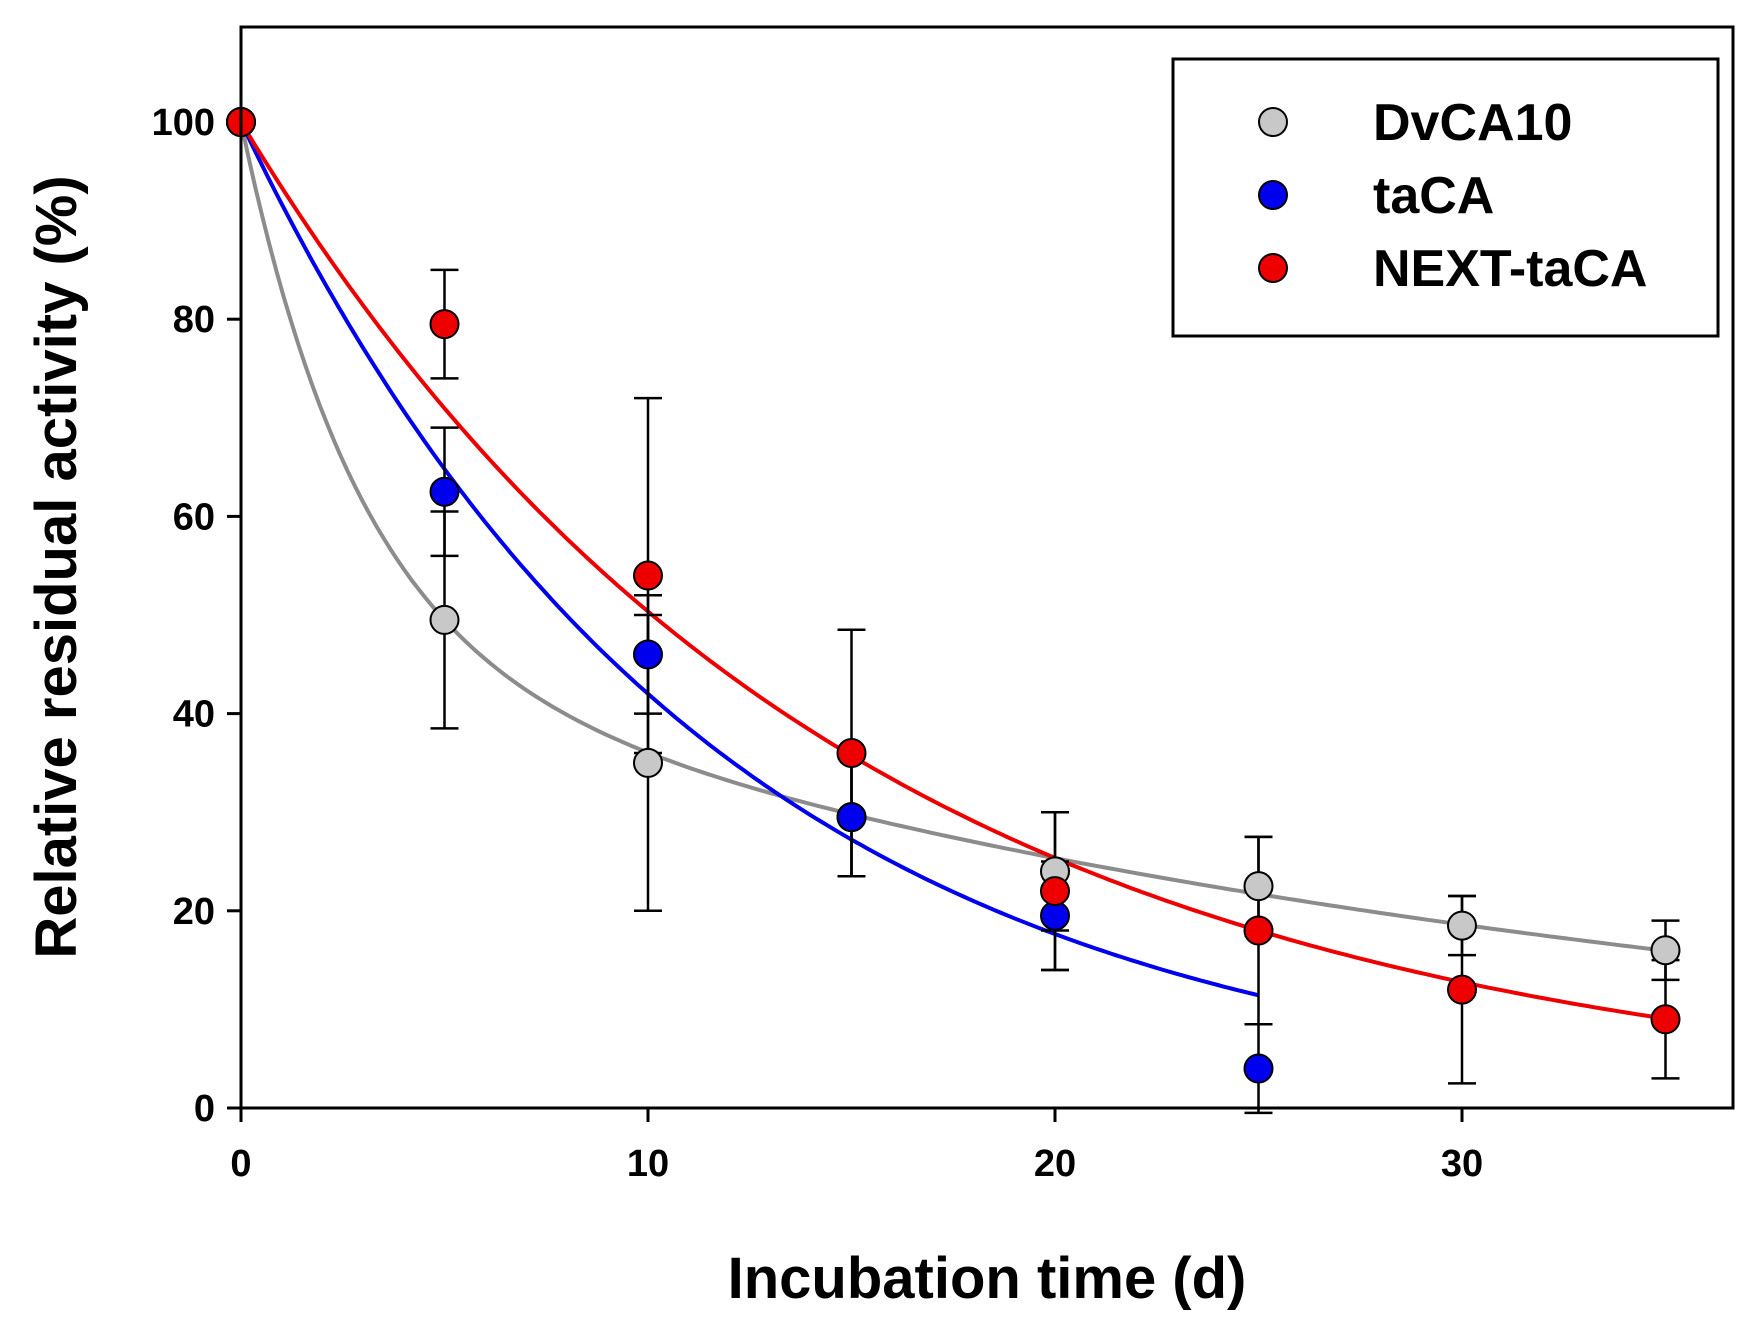 This screenshot has width=1764, height=1338. Describe the element at coordinates (1273, 122) in the screenshot. I see `legend-marker-DvCA10` at that location.